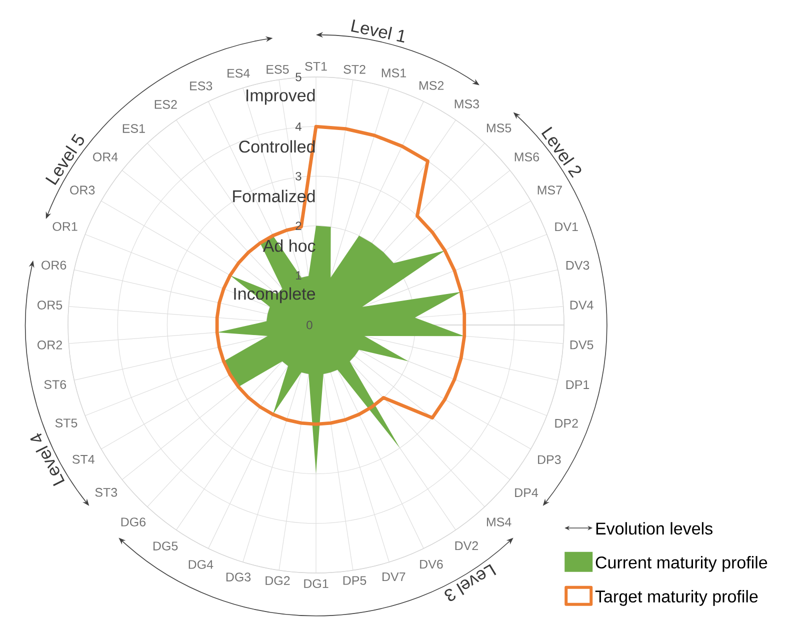  What do you see at coordinates (299, 176) in the screenshot?
I see `y-tick-label: 3` at bounding box center [299, 176].